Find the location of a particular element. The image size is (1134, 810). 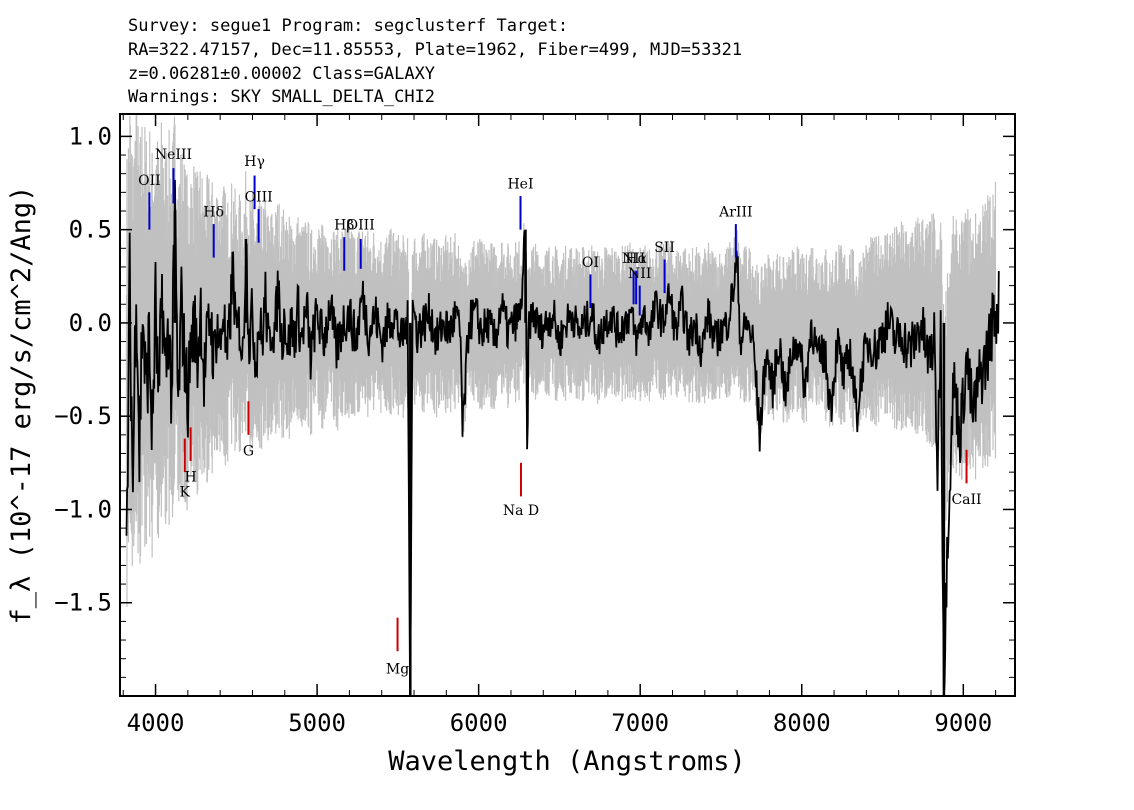

x-tick-label: 7000 is located at coordinates (640, 723).